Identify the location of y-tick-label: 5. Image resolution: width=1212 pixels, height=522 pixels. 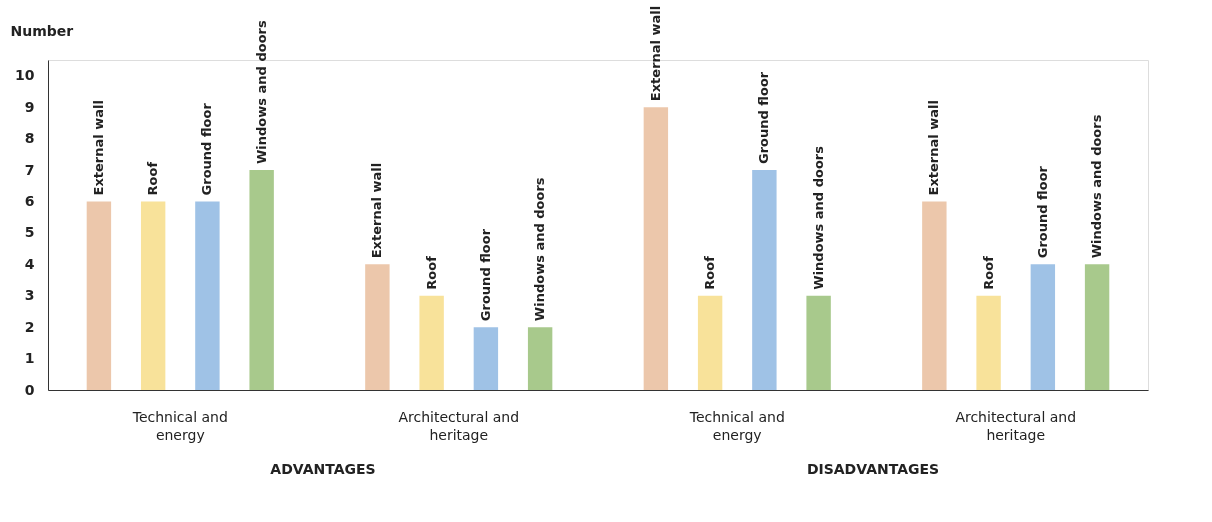
(29, 232).